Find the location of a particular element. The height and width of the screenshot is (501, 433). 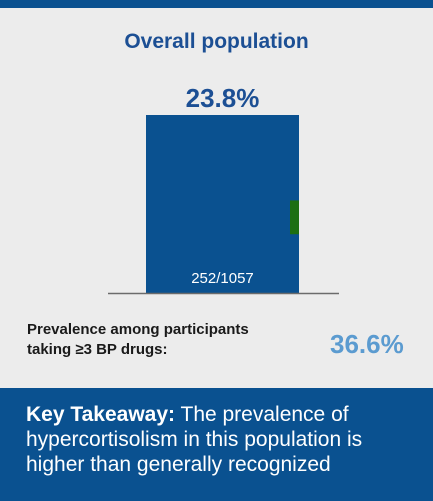

prevalence-label-line2: taking ≥3 BP drugs: is located at coordinates (97, 349).